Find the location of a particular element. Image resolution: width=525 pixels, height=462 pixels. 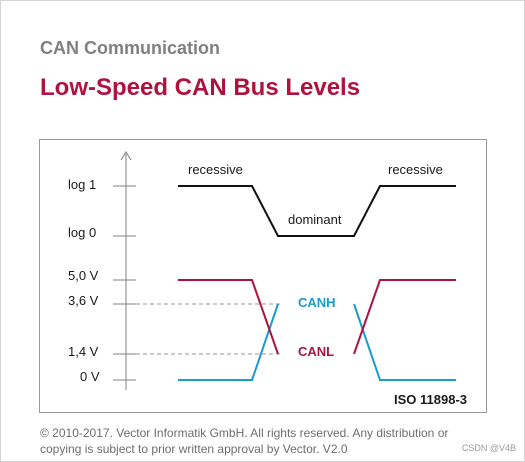

standard-label: ISO 11898-3 is located at coordinates (430, 399).